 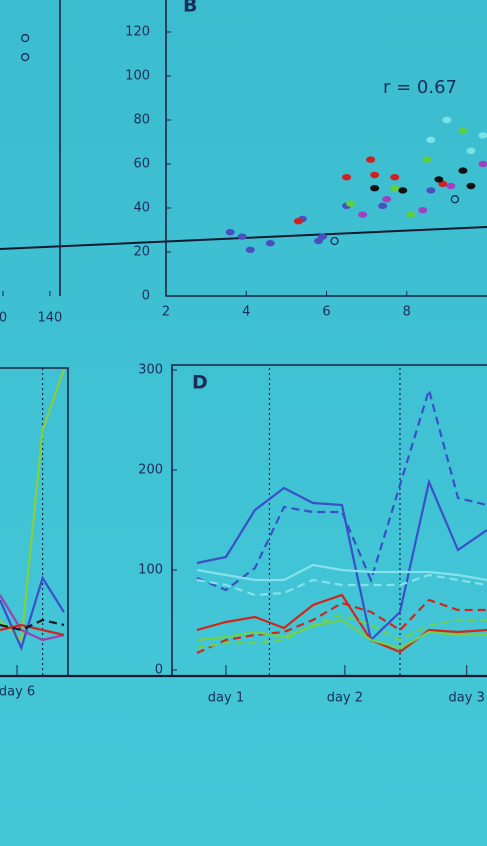 What do you see at coordinates (141, 164) in the screenshot?
I see `y-tick-label: 60` at bounding box center [141, 164].